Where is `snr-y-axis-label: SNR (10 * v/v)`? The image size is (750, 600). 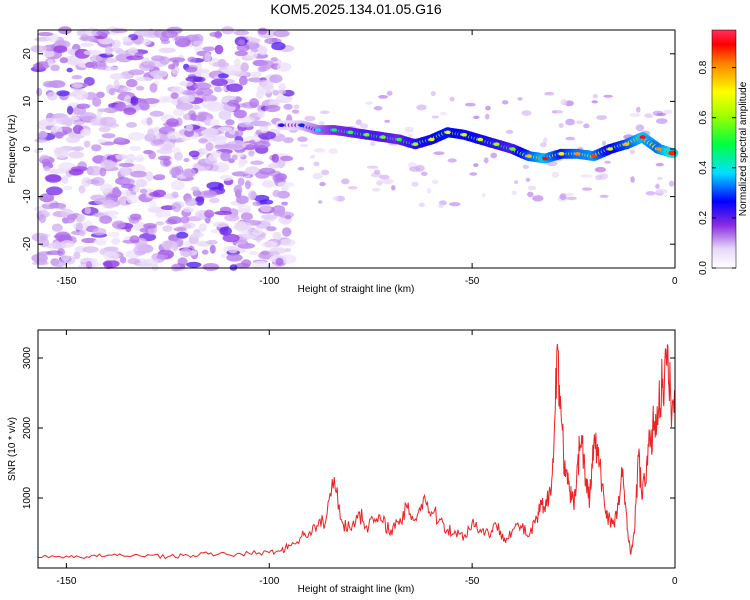
snr-y-axis-label: SNR (10 * v/v) is located at coordinates (12, 449).